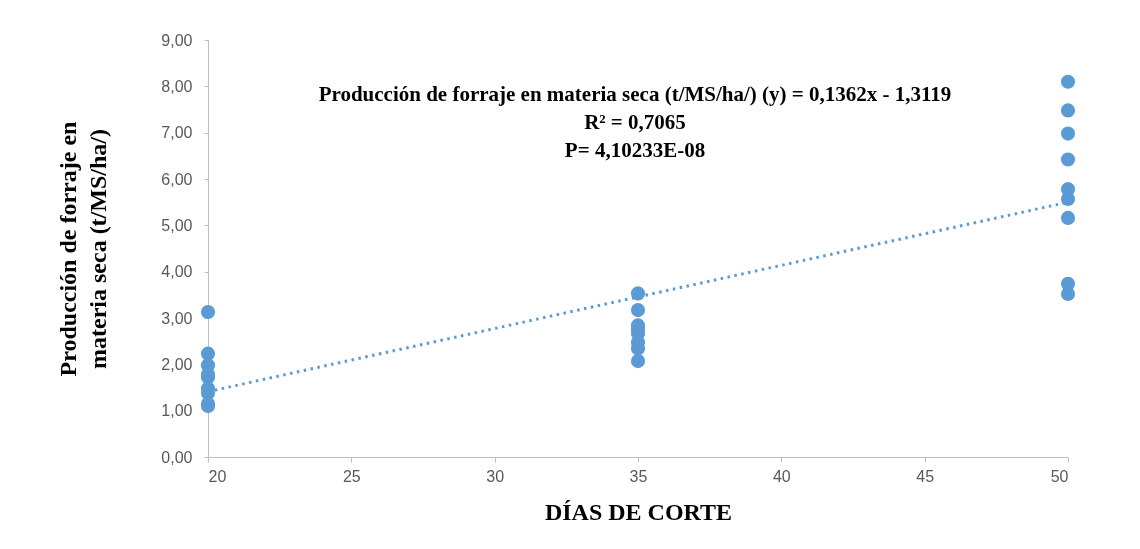 Image resolution: width=1140 pixels, height=549 pixels. I want to click on y-axis-title: Producción de forraje en materia seca (t/MS/ha/), so click(83, 249).